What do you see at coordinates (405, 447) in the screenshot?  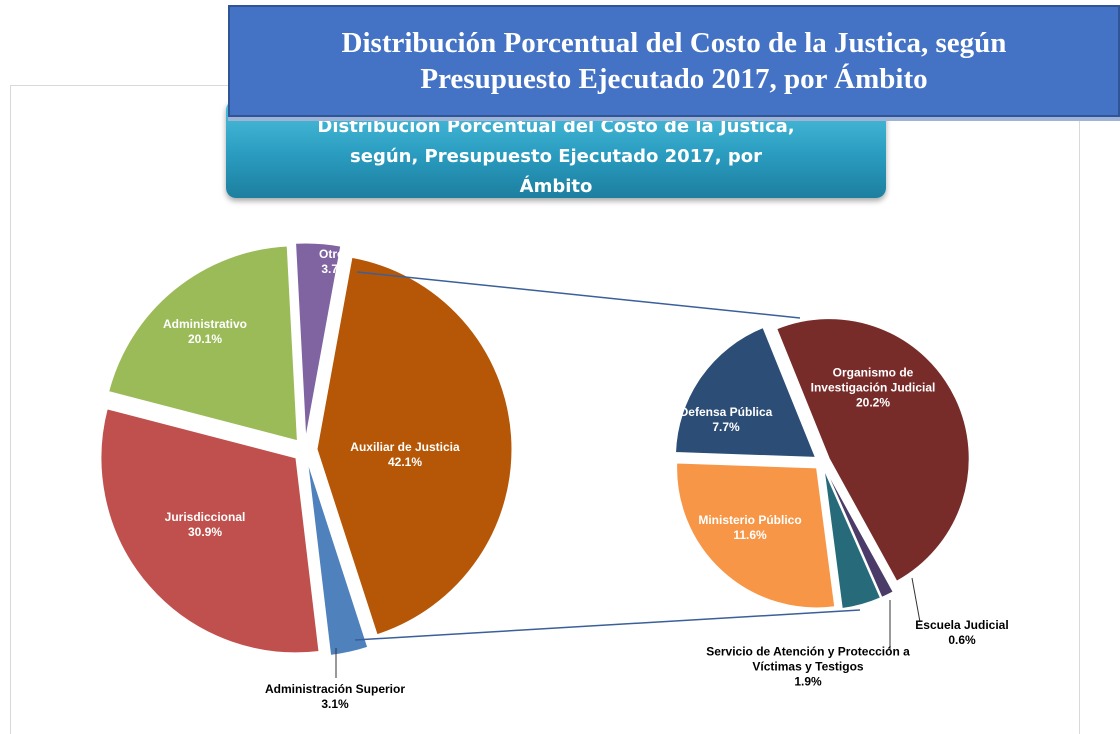 I see `category-label: Auxiliar de Justicia` at bounding box center [405, 447].